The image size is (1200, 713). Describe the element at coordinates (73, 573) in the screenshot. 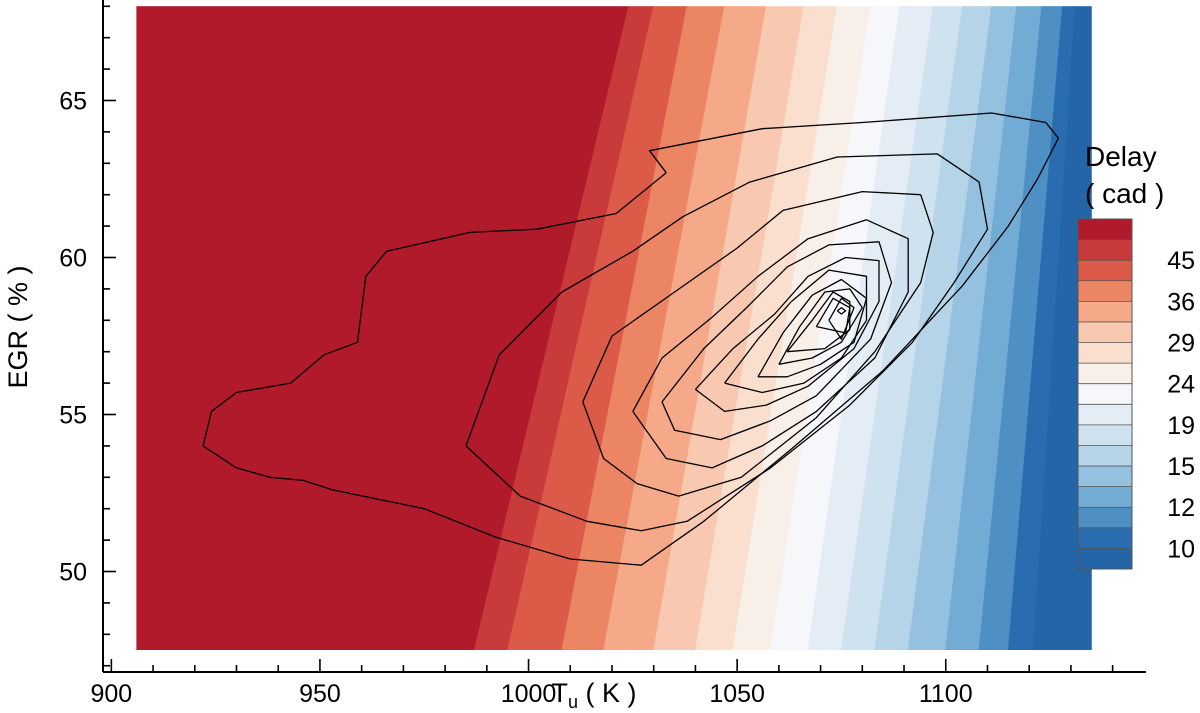

I see `y-tick-label: 50` at that location.